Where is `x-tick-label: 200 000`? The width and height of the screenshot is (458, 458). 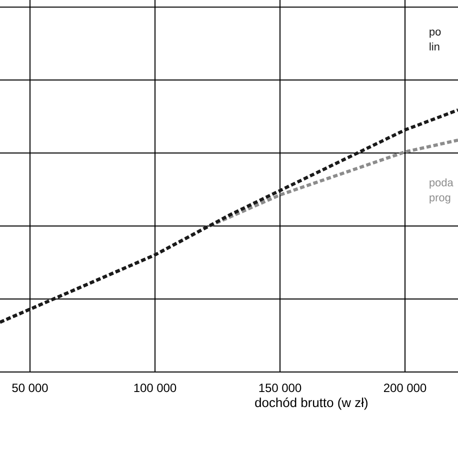 x-tick-label: 200 000 is located at coordinates (405, 388).